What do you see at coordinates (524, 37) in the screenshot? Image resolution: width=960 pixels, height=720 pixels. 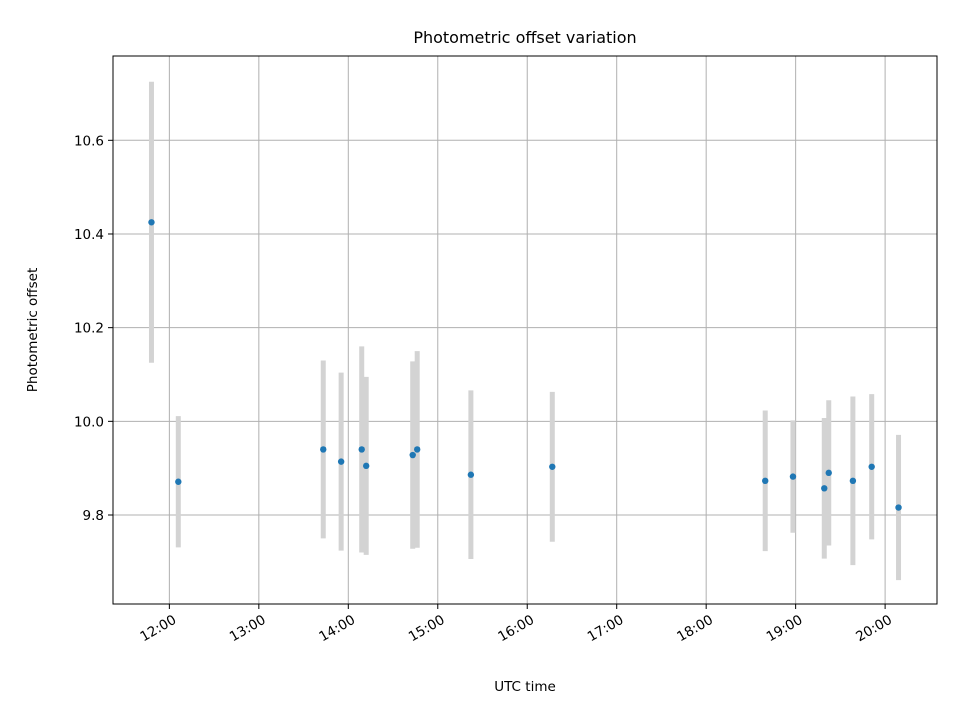 I see `chart-title: Photometric offset variation` at bounding box center [524, 37].